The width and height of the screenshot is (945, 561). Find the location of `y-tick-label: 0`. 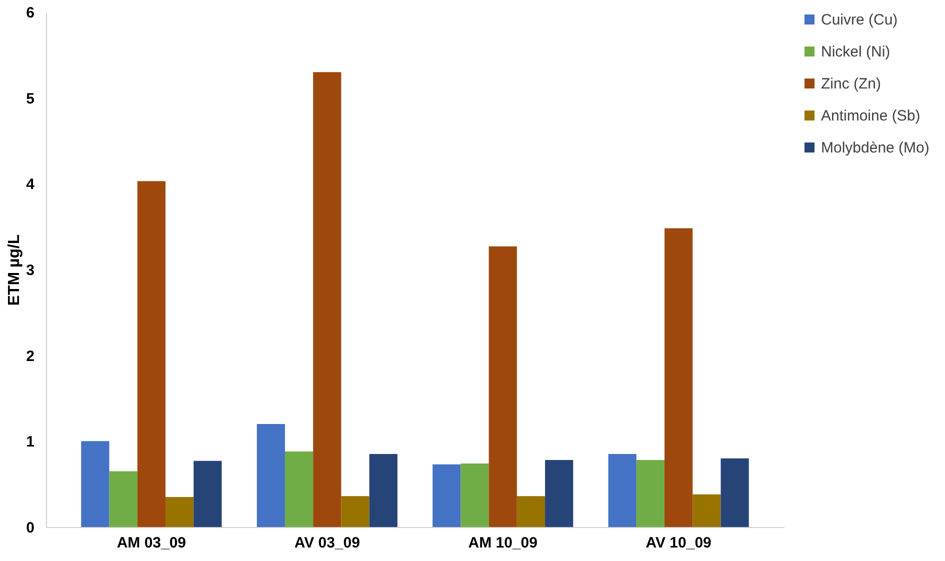

y-tick-label: 0 is located at coordinates (30, 528).